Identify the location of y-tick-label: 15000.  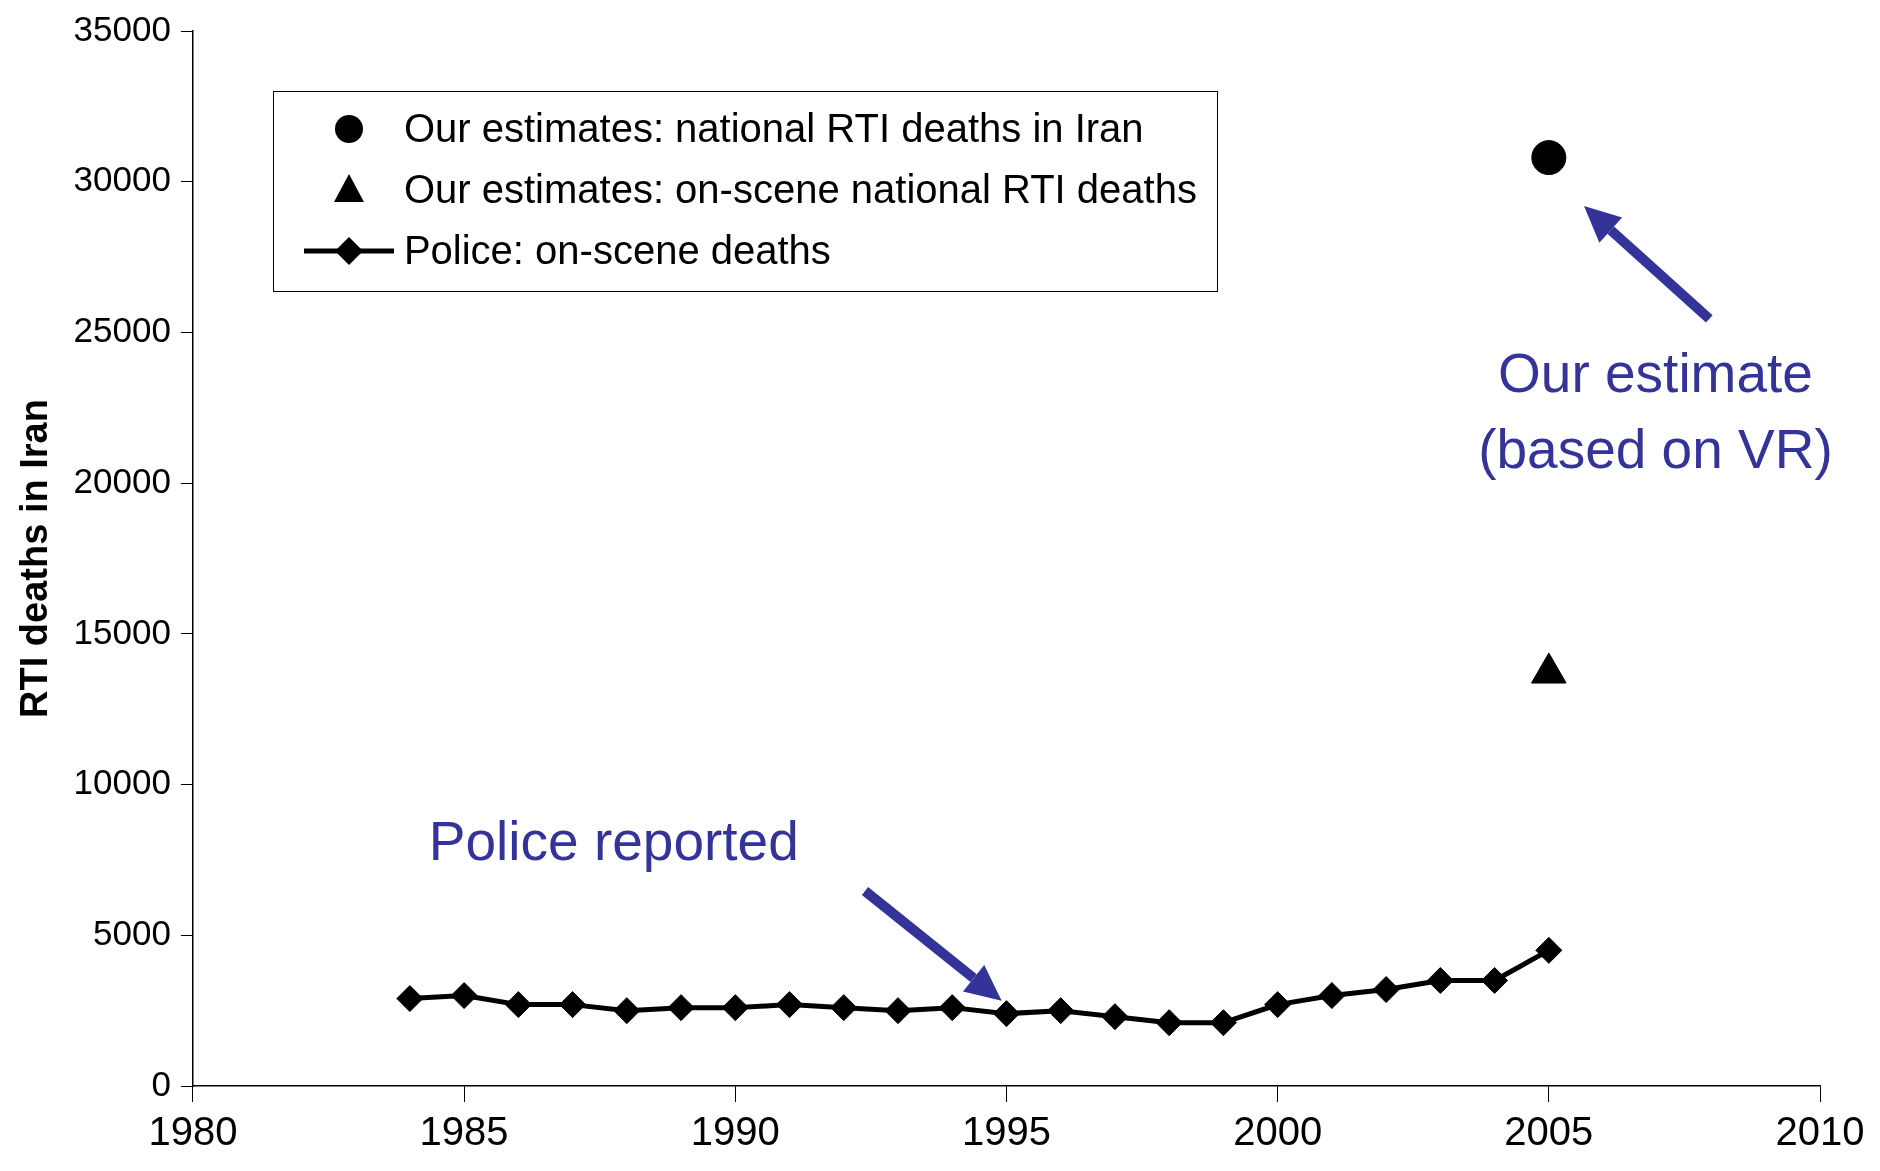
(122, 631).